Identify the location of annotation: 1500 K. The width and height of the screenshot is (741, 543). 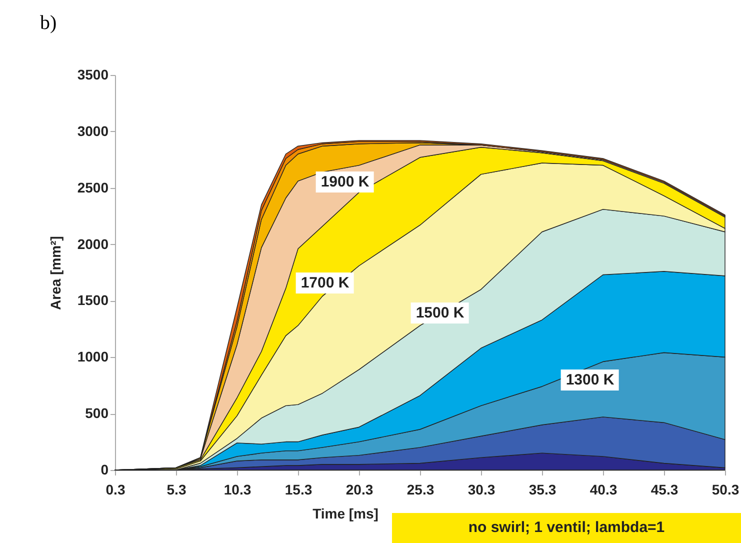
(440, 313).